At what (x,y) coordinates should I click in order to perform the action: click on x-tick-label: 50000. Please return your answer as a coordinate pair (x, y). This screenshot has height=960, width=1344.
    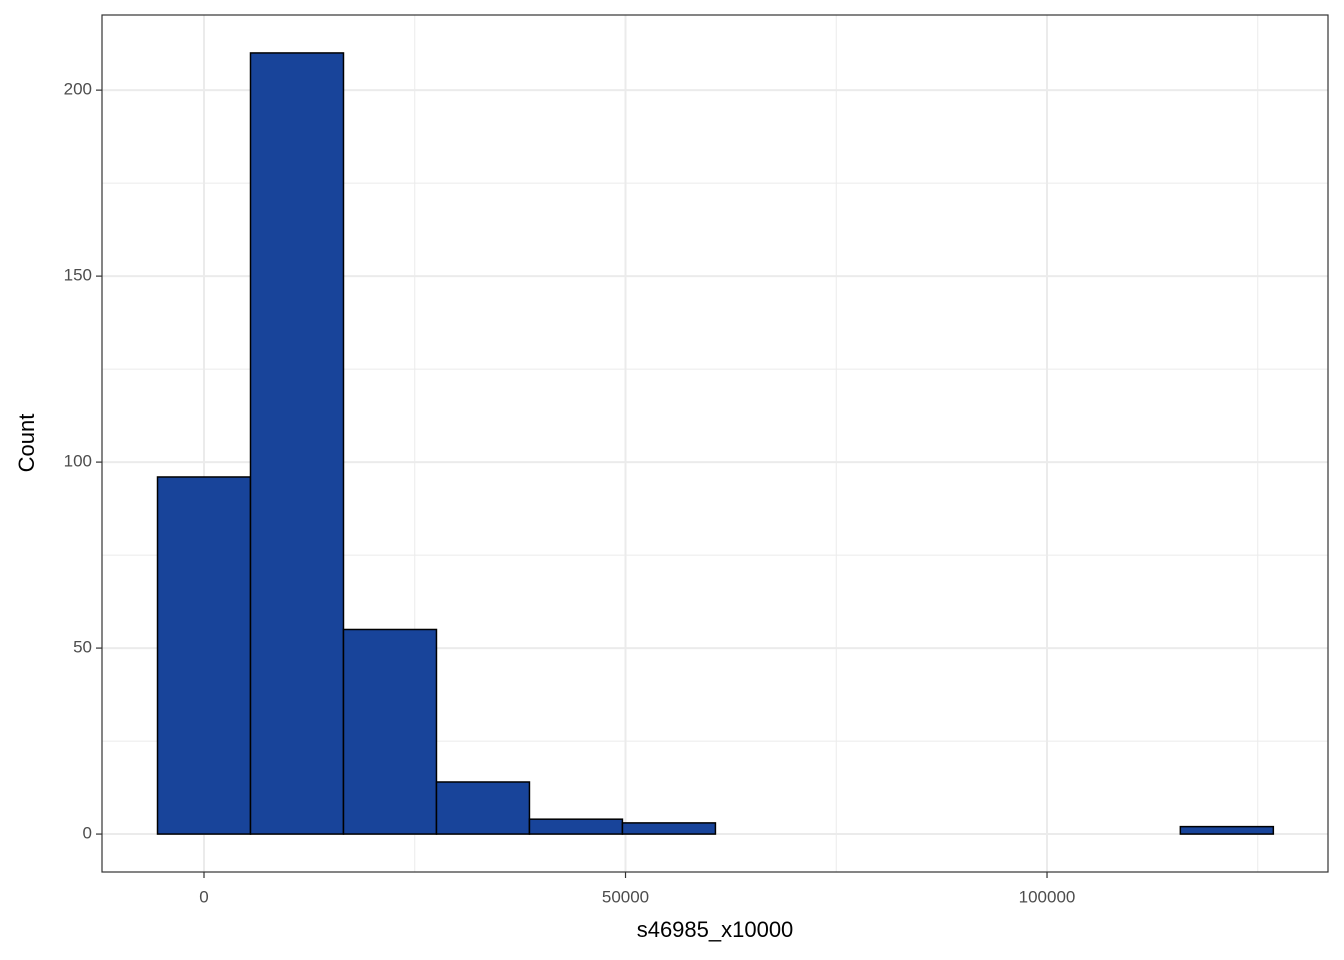
    Looking at the image, I should click on (625, 896).